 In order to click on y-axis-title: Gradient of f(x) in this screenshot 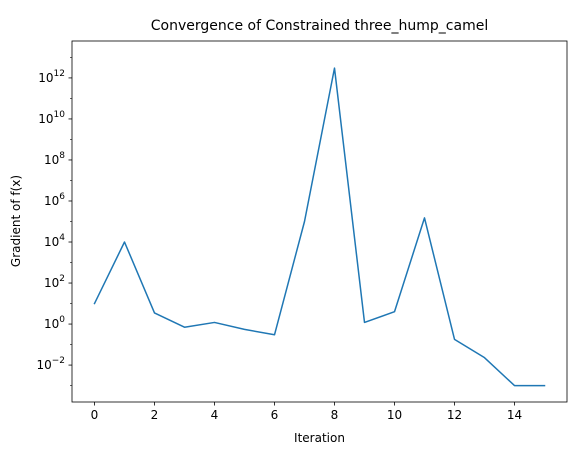, I will do `click(16, 221)`.